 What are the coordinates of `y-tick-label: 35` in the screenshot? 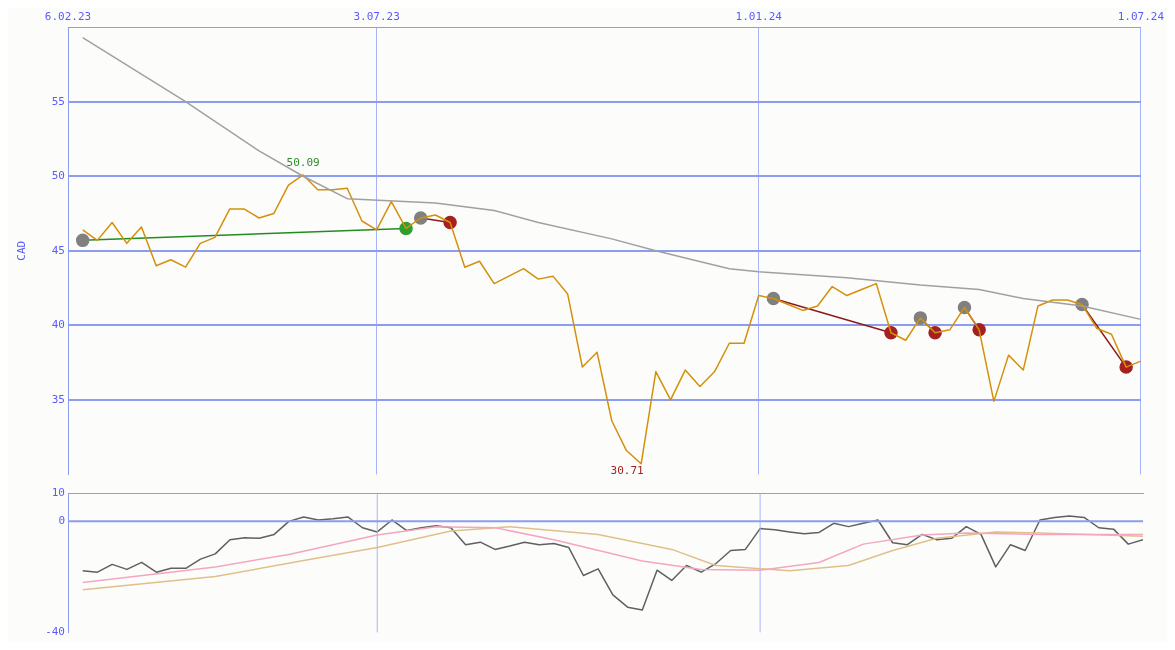 It's located at (58, 399).